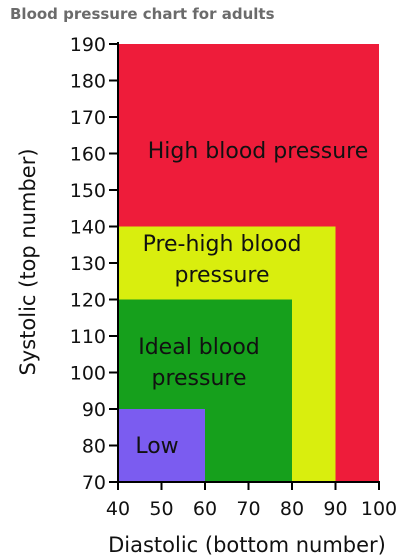  What do you see at coordinates (292, 509) in the screenshot?
I see `x-tick-label-80: 80` at bounding box center [292, 509].